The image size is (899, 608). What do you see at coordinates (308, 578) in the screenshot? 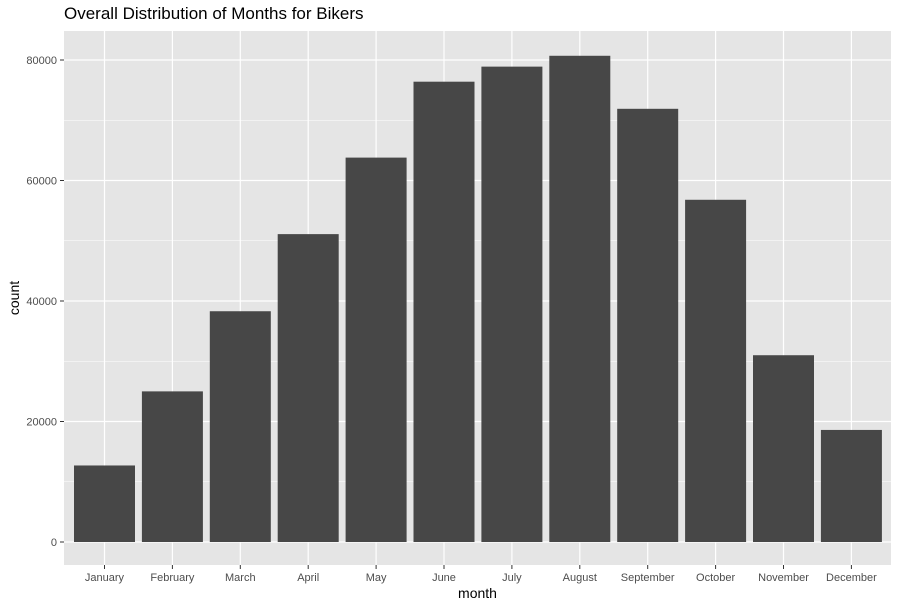
I see `x-tick-label: April` at bounding box center [308, 578].